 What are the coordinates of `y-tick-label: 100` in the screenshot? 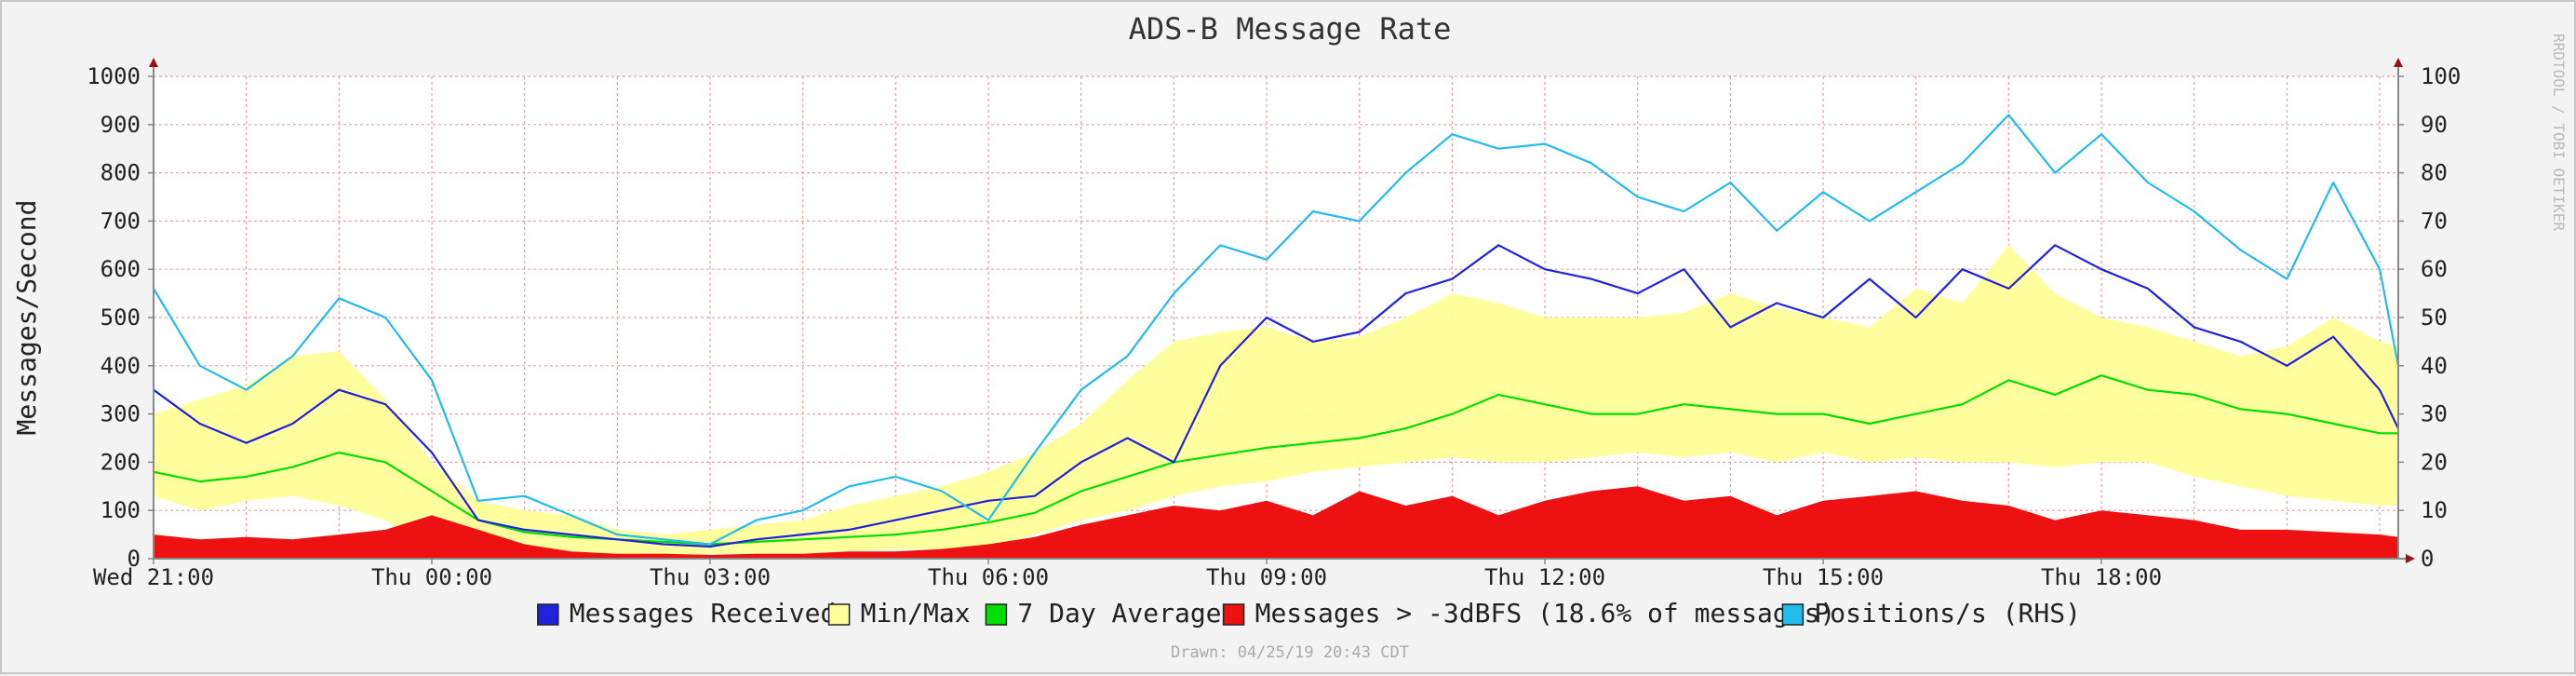 It's located at (121, 510).